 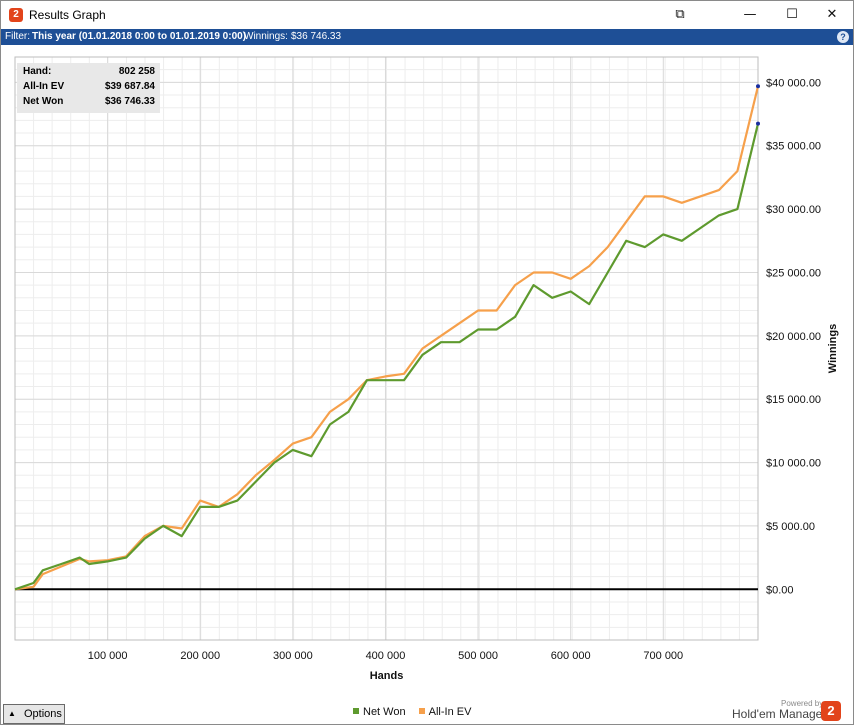 What do you see at coordinates (758, 123) in the screenshot?
I see `net-won-end-marker` at bounding box center [758, 123].